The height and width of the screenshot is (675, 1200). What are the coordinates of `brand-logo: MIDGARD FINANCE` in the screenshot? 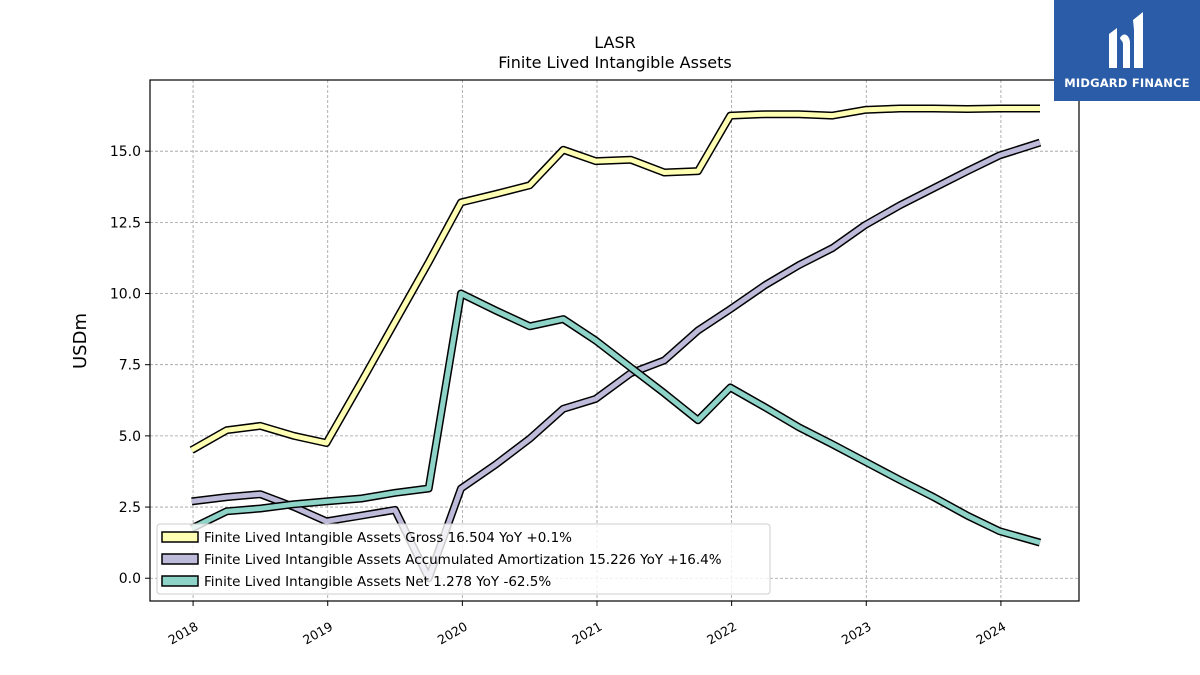 It's located at (1127, 50).